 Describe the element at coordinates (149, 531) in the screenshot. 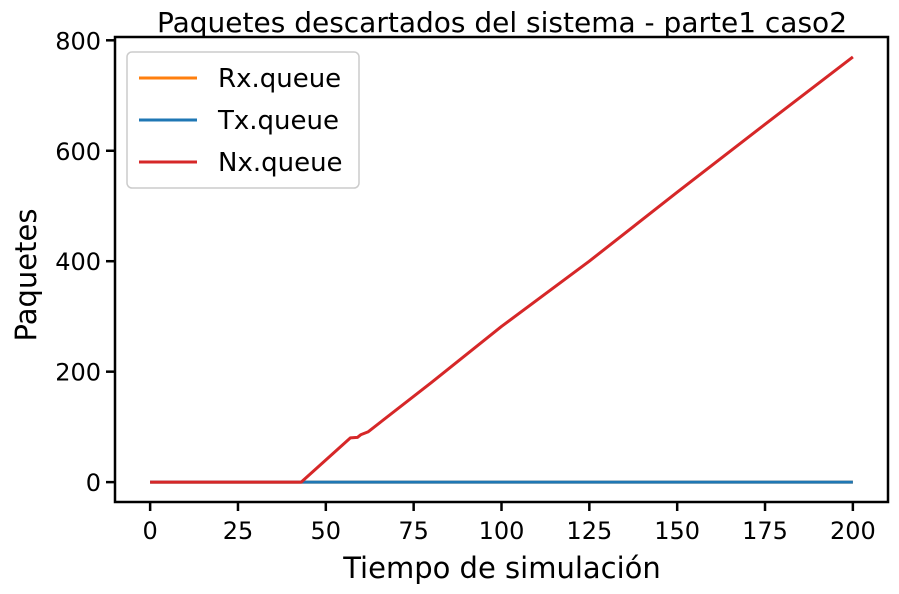

I see `x-tick-label: 0` at that location.